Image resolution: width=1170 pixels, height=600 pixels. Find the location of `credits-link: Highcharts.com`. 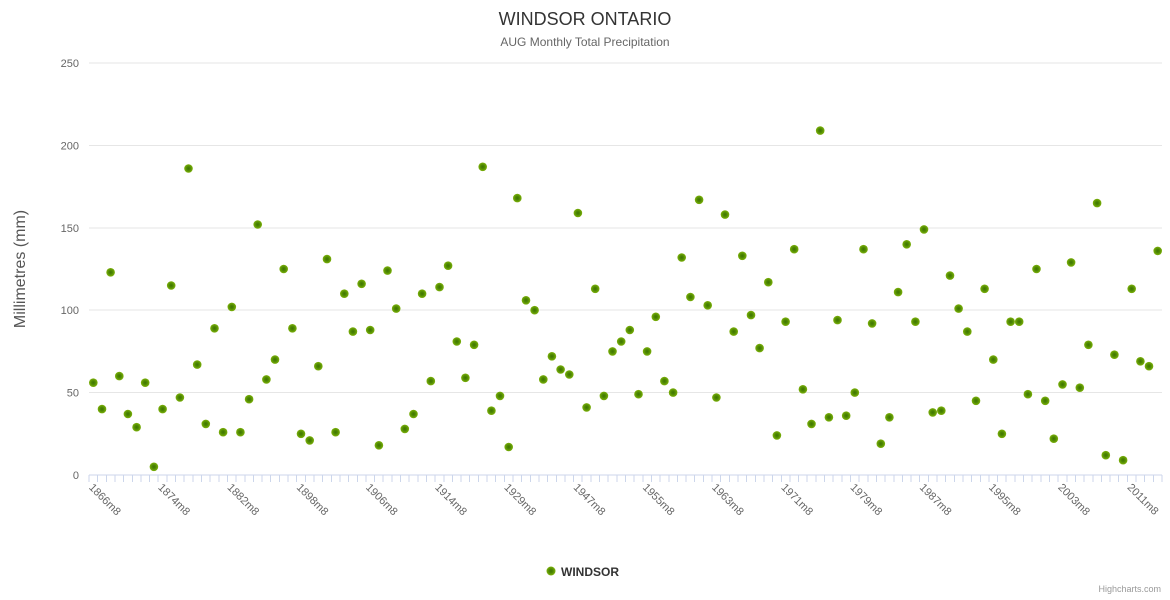

credits-link: Highcharts.com is located at coordinates (1129, 589).